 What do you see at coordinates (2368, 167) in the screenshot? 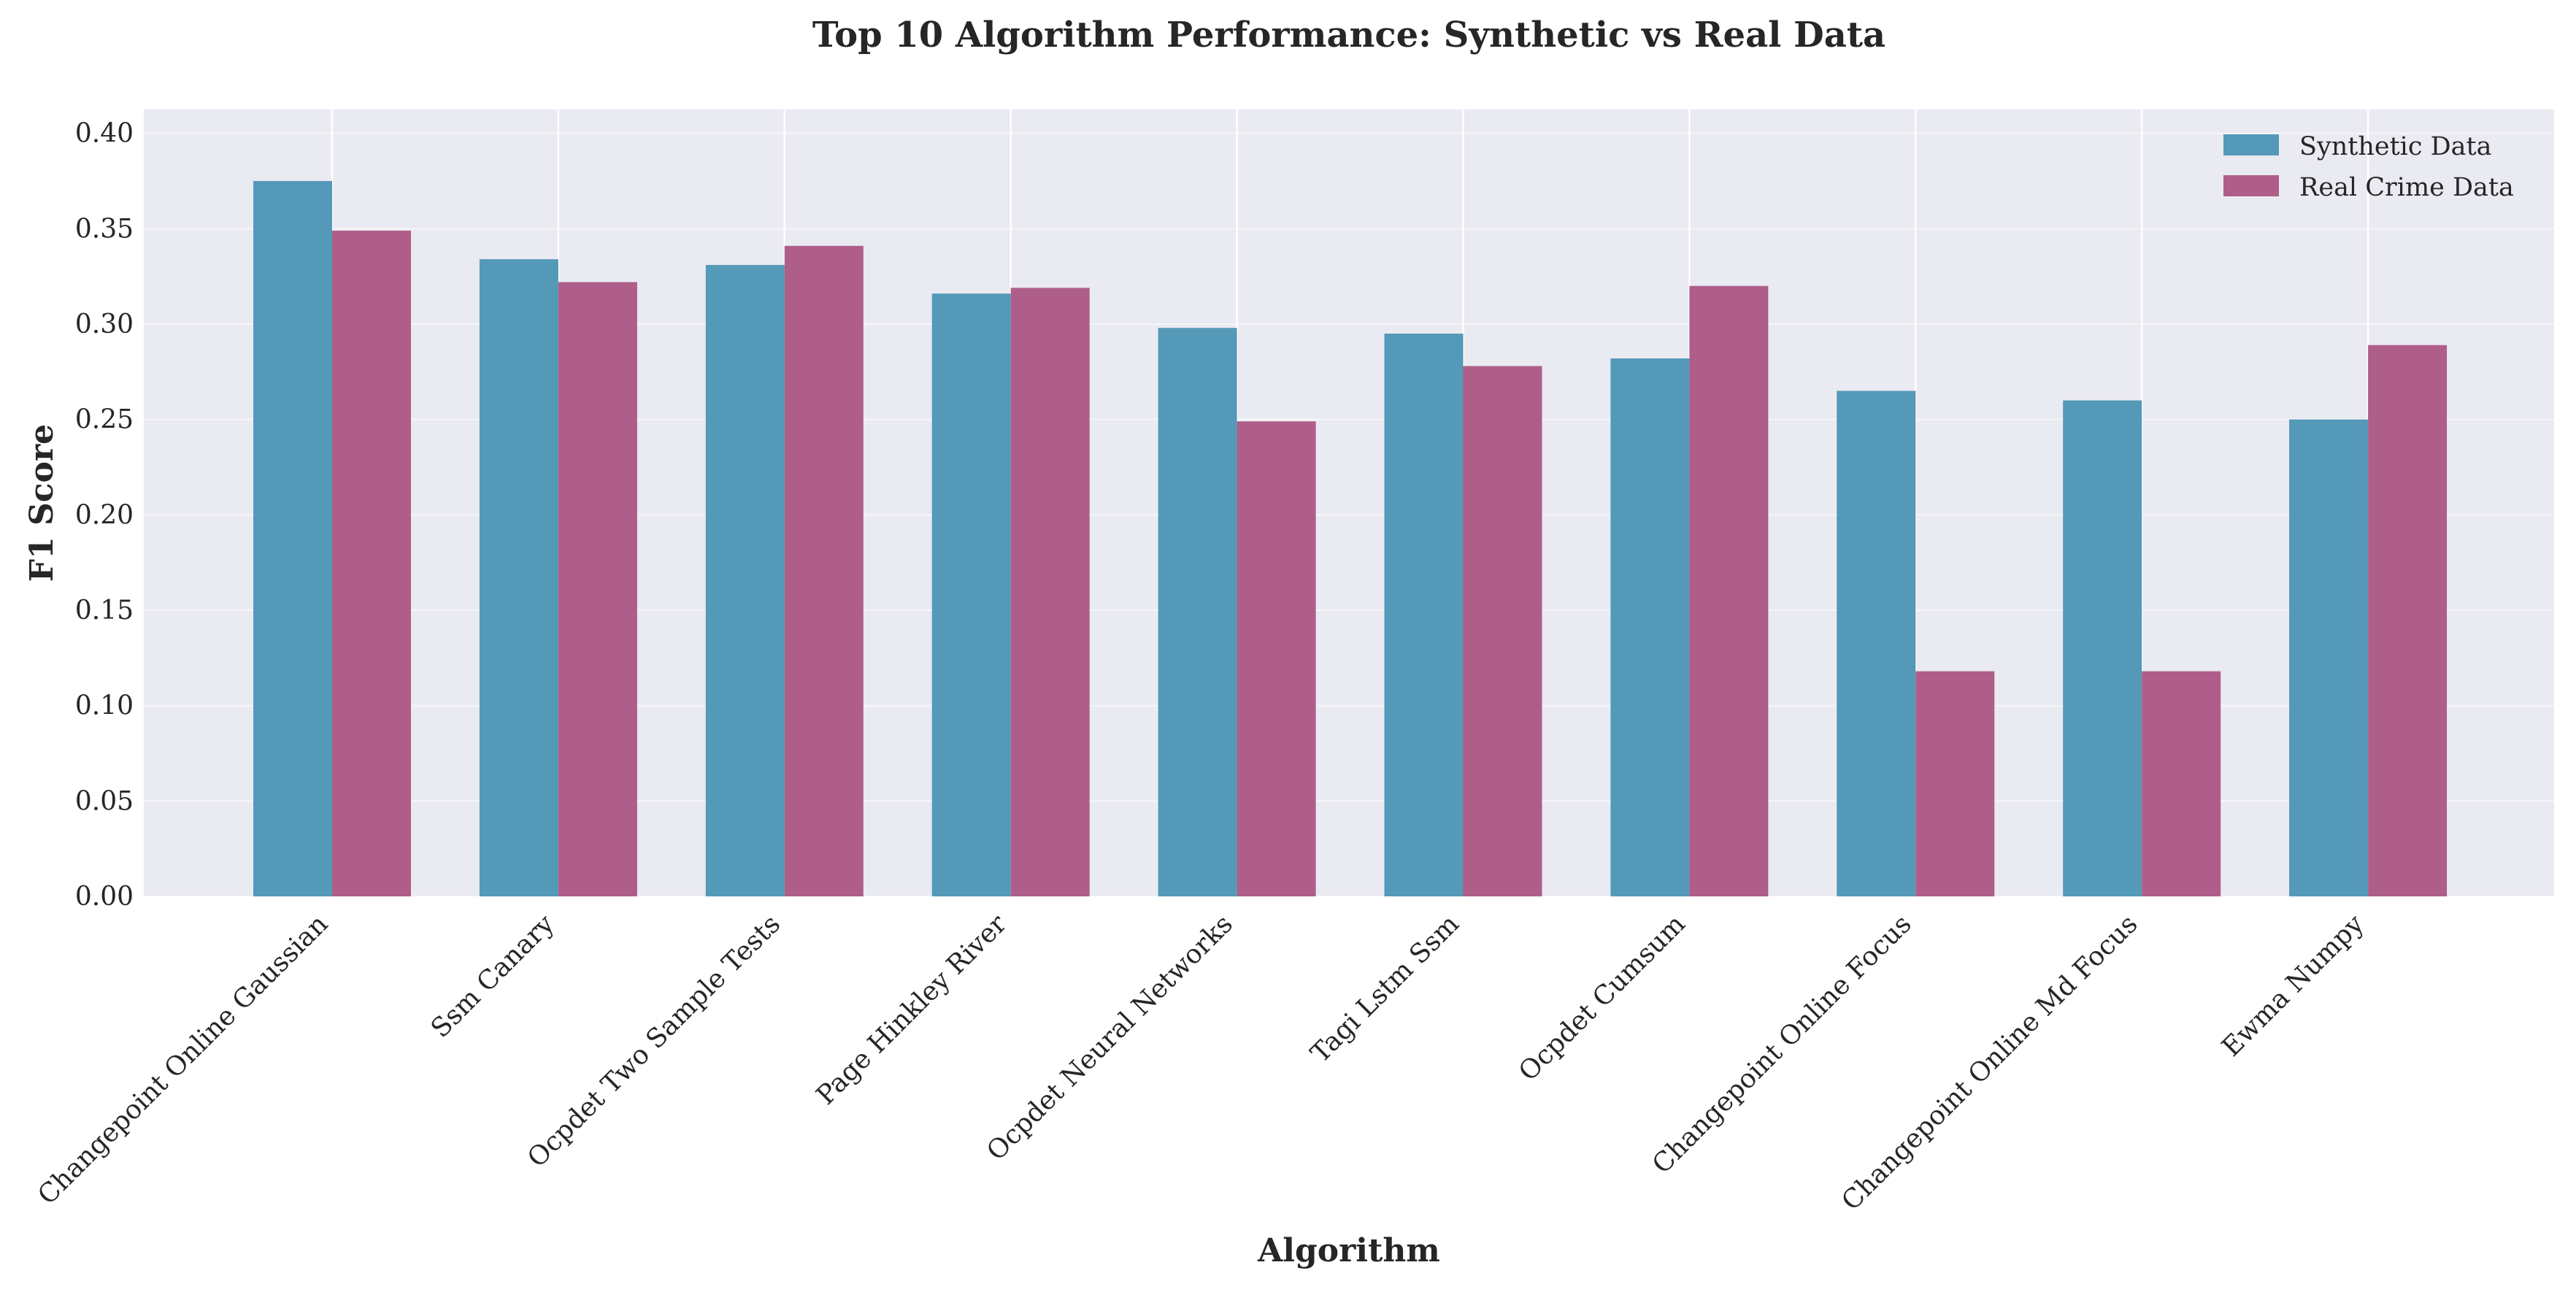
I see `legend: Synthetic Data Real Crime Data` at bounding box center [2368, 167].